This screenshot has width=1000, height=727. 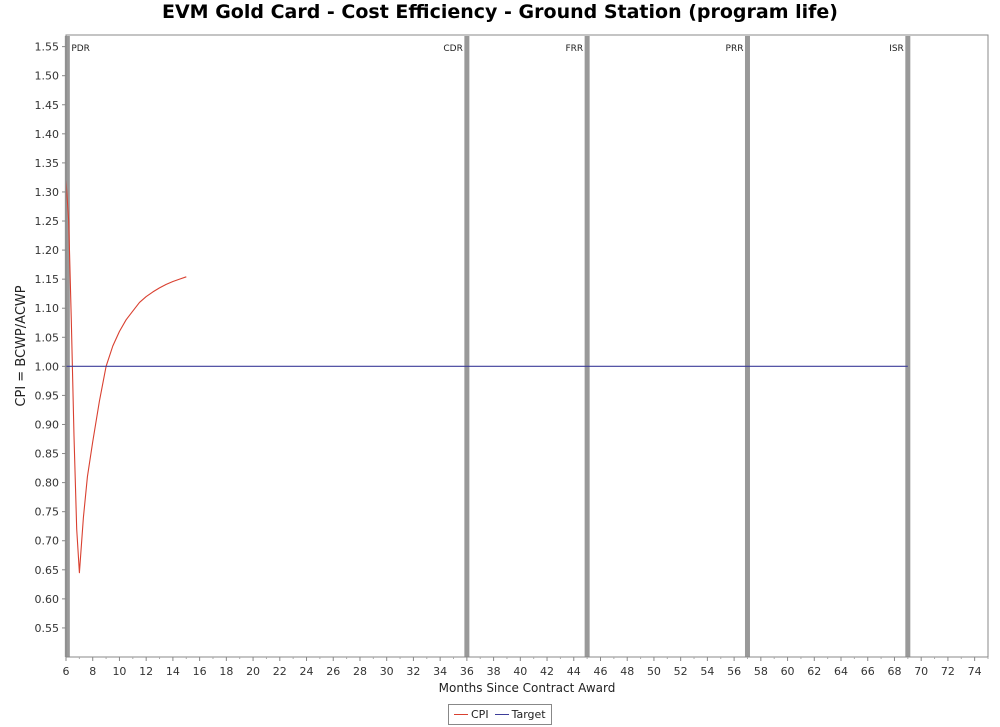 What do you see at coordinates (921, 671) in the screenshot?
I see `x-tick-label: 70` at bounding box center [921, 671].